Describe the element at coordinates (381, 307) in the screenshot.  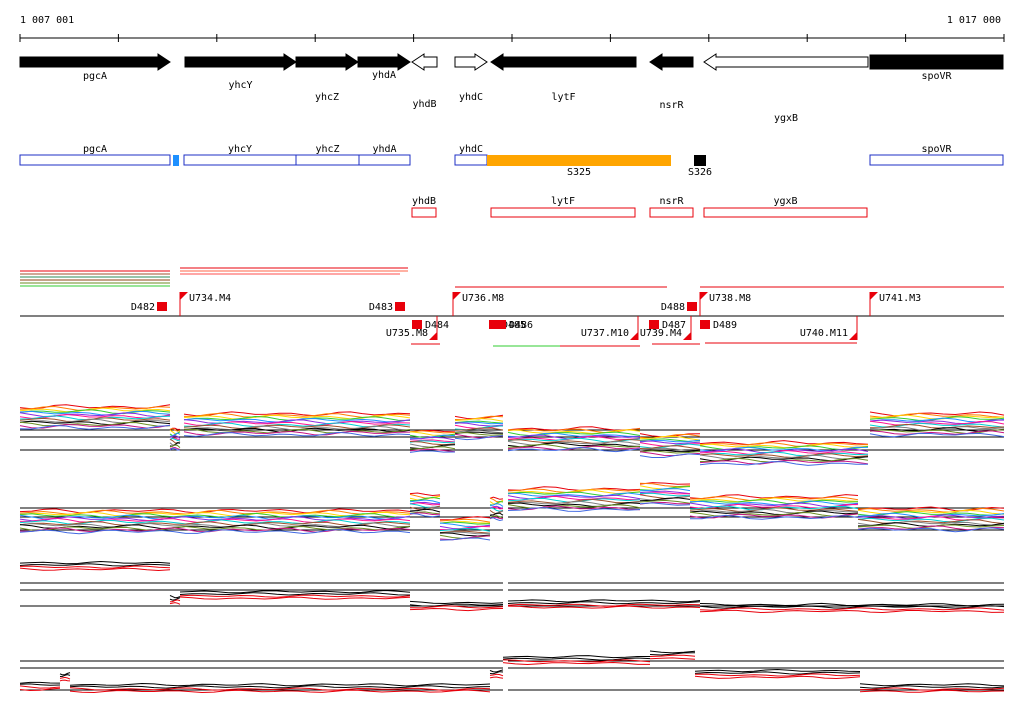
I see `feature-label-D483: D483` at that location.